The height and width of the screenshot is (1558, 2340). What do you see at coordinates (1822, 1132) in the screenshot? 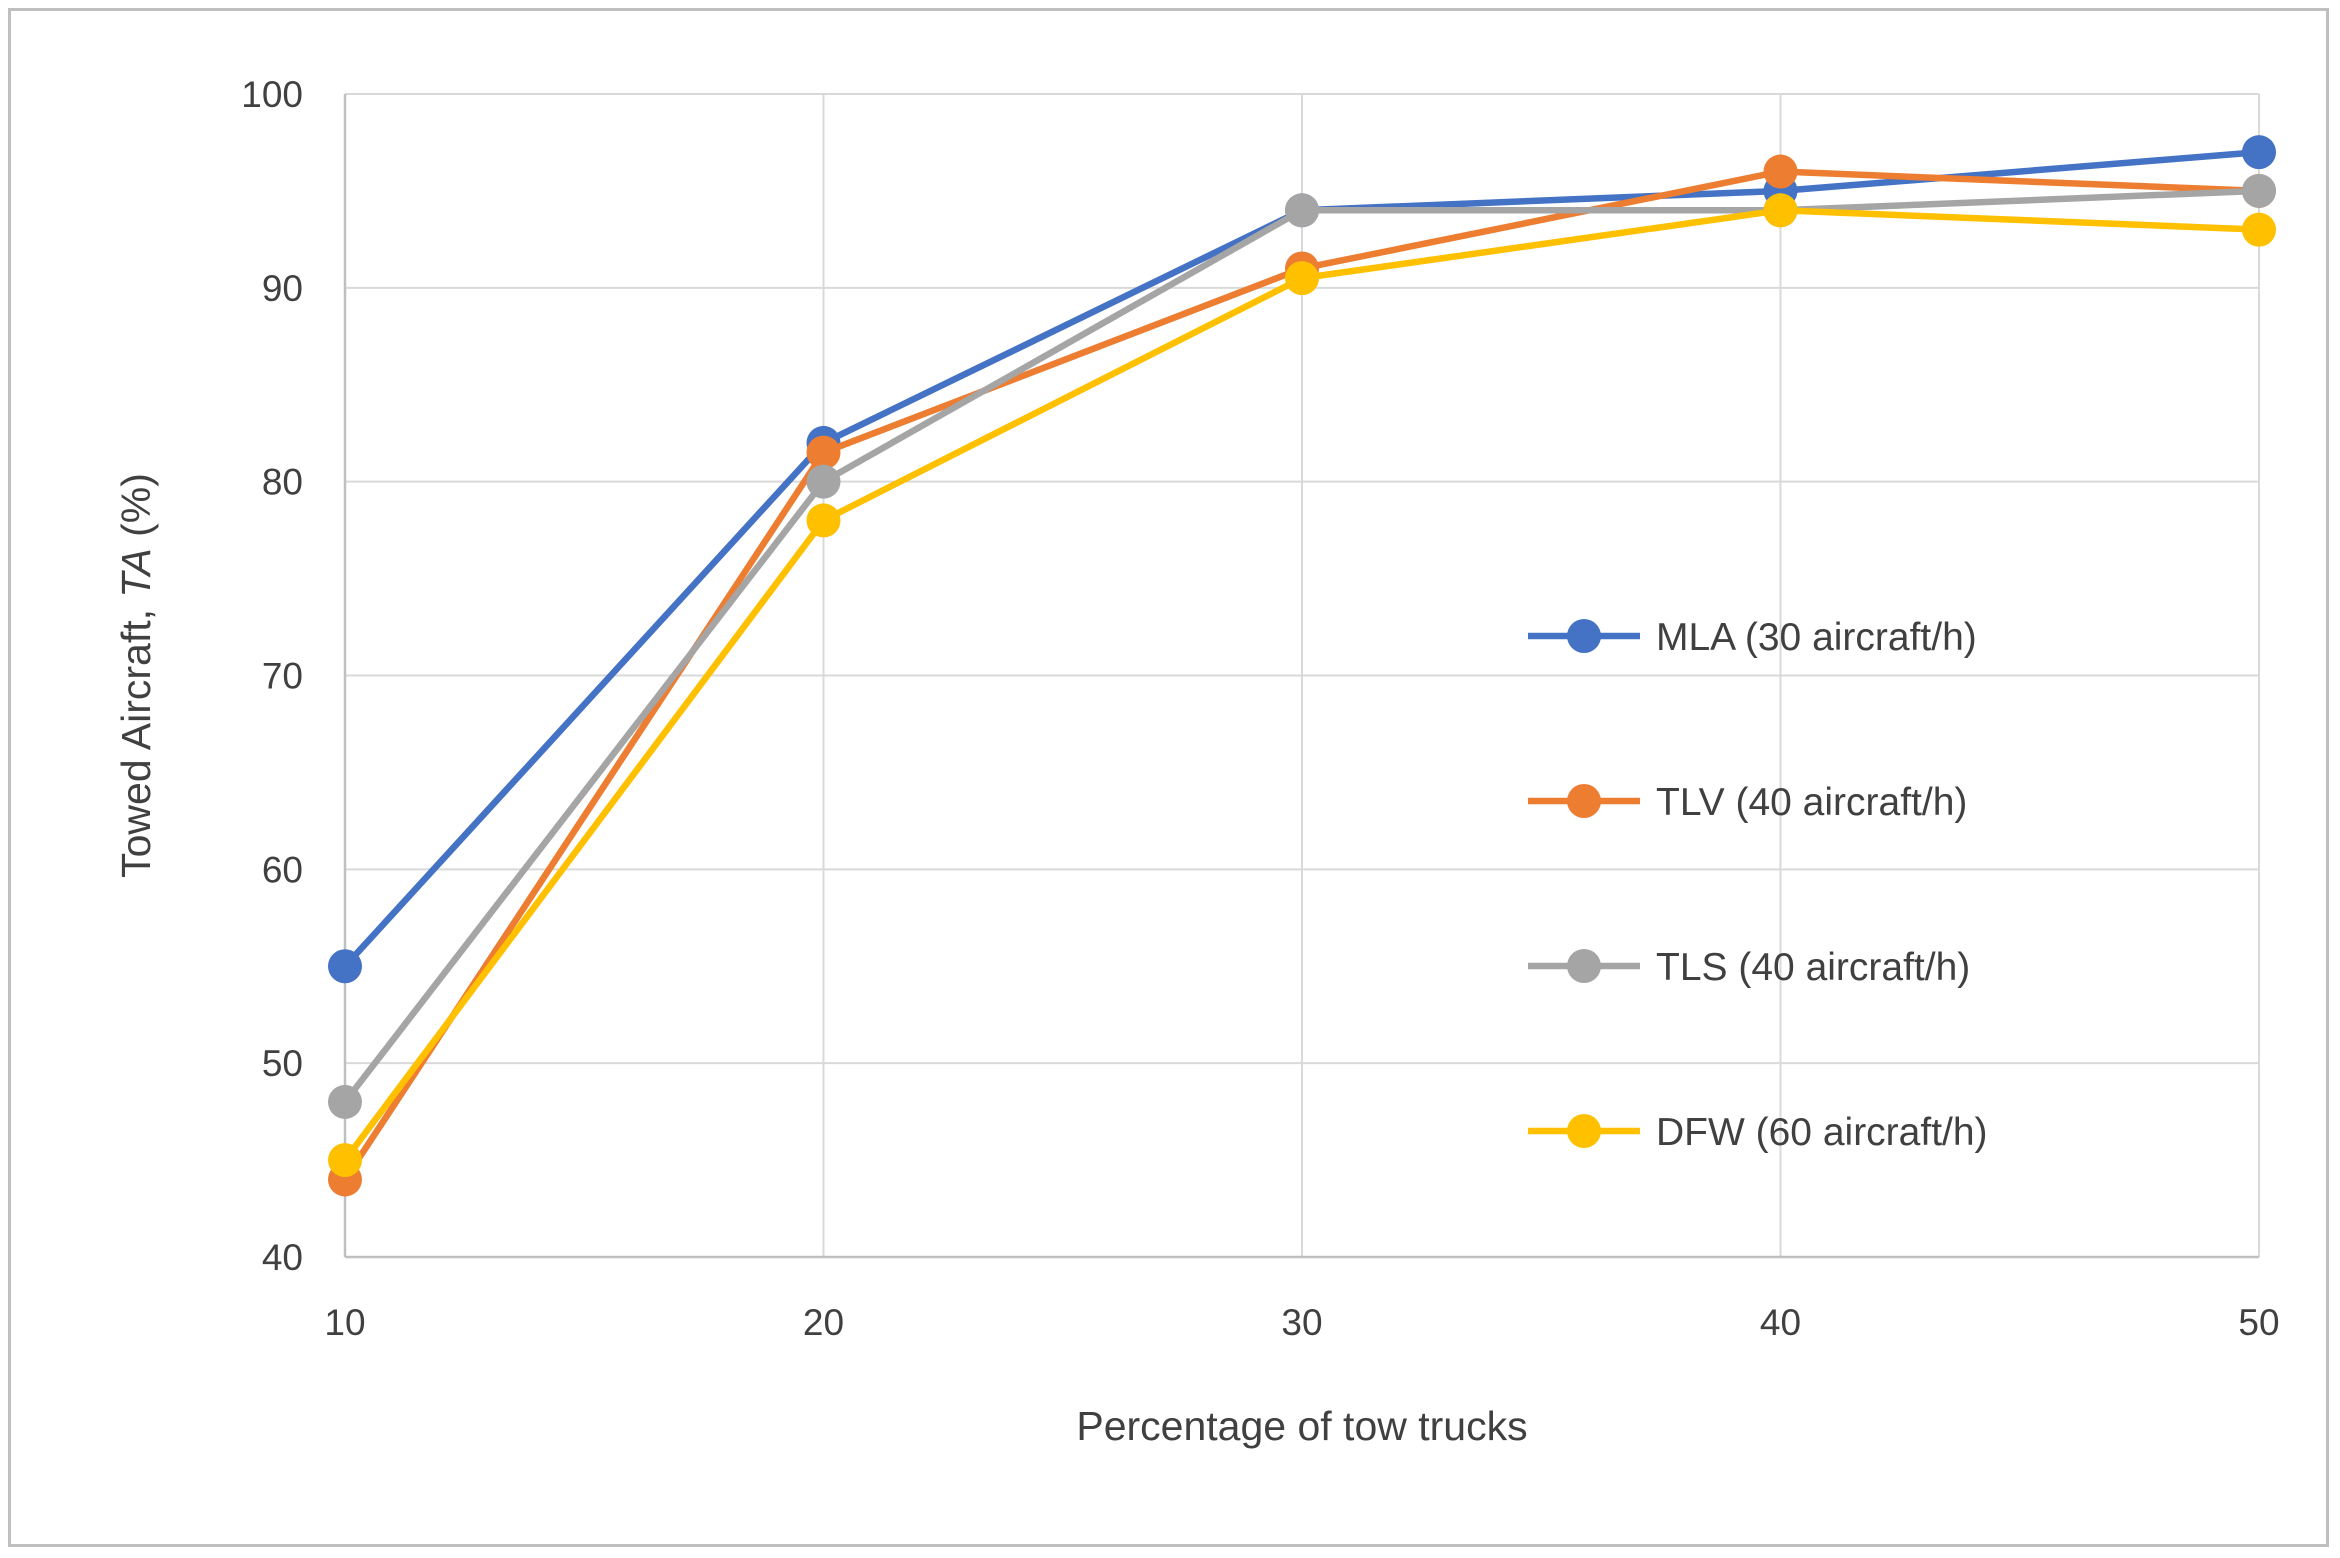
I see `legend-label: DFW (60 aircraft/h)` at bounding box center [1822, 1132].